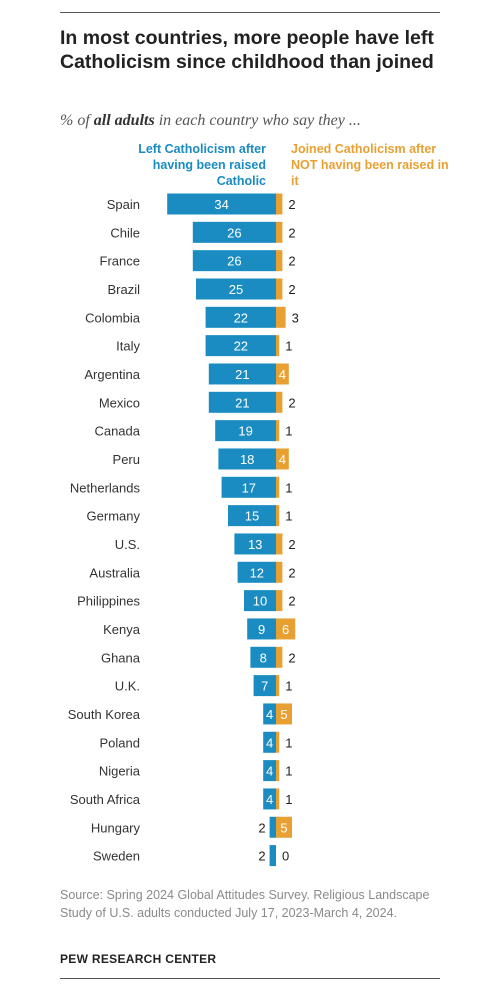 This screenshot has width=500, height=991. Describe the element at coordinates (278, 346) in the screenshot. I see `bar-right-italy` at that location.